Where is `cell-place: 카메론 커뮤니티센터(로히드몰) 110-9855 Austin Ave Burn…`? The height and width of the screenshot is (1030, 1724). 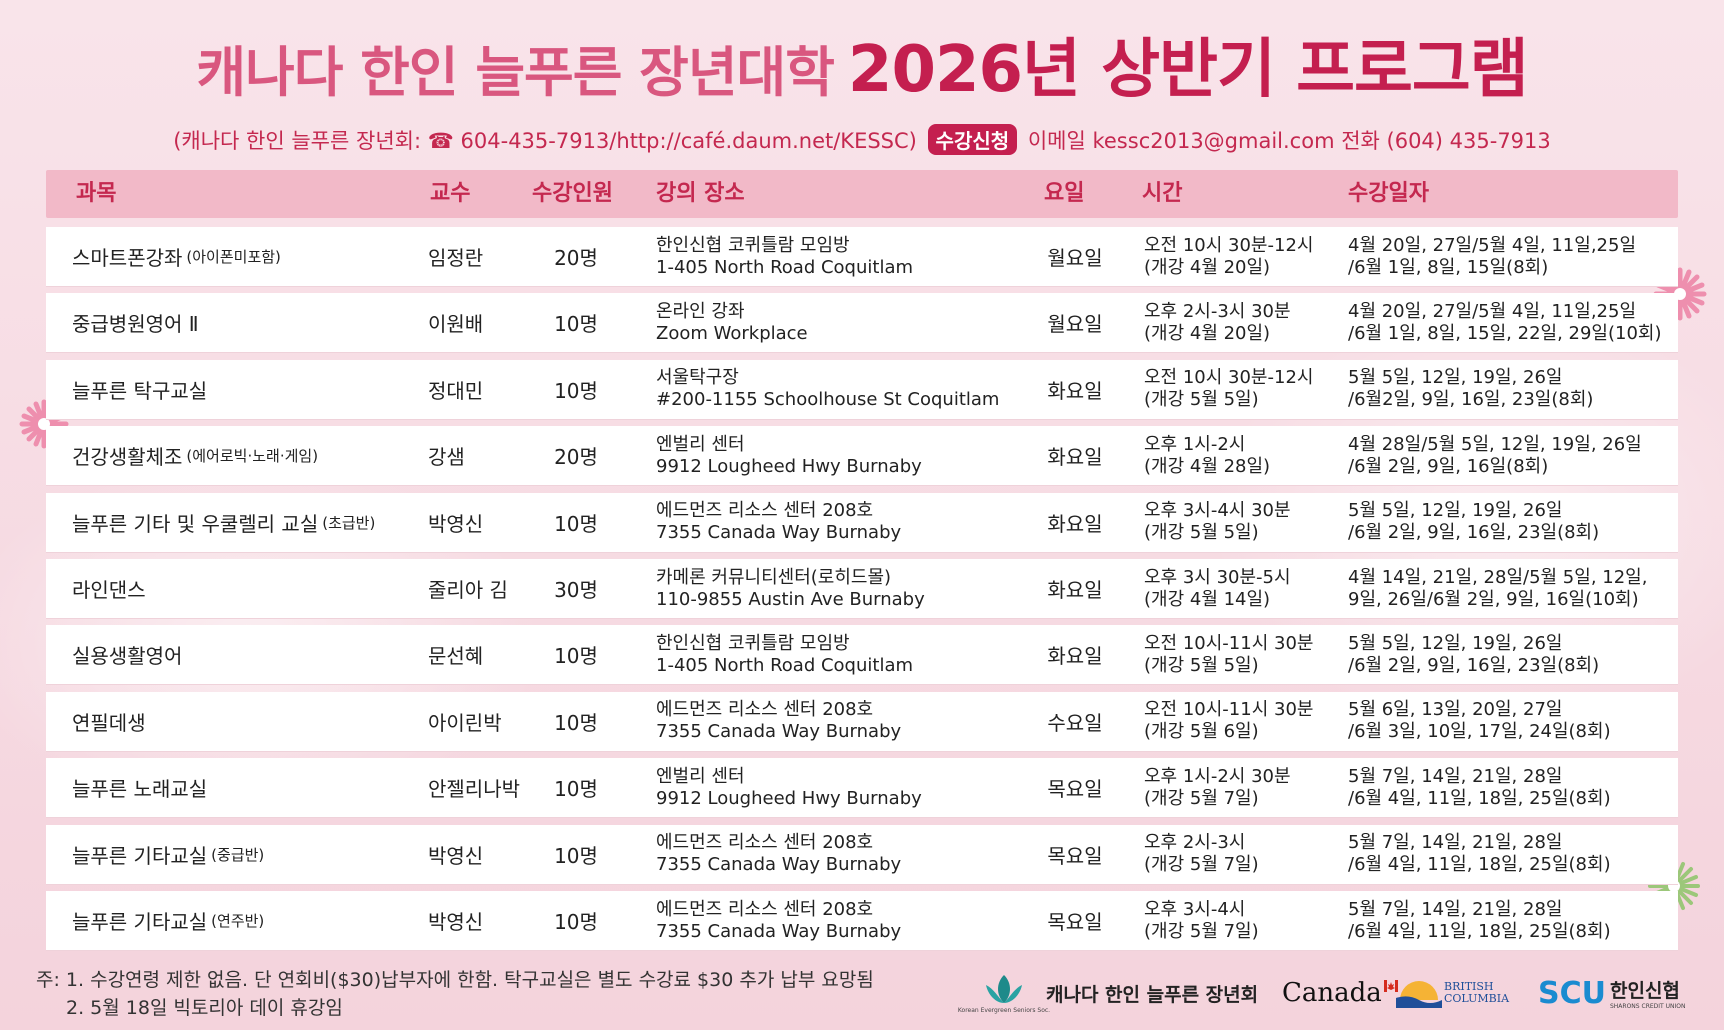
cell-place: 카메론 커뮤니티센터(로히드몰) 110-9855 Austin Ave Burn… is located at coordinates (846, 588).